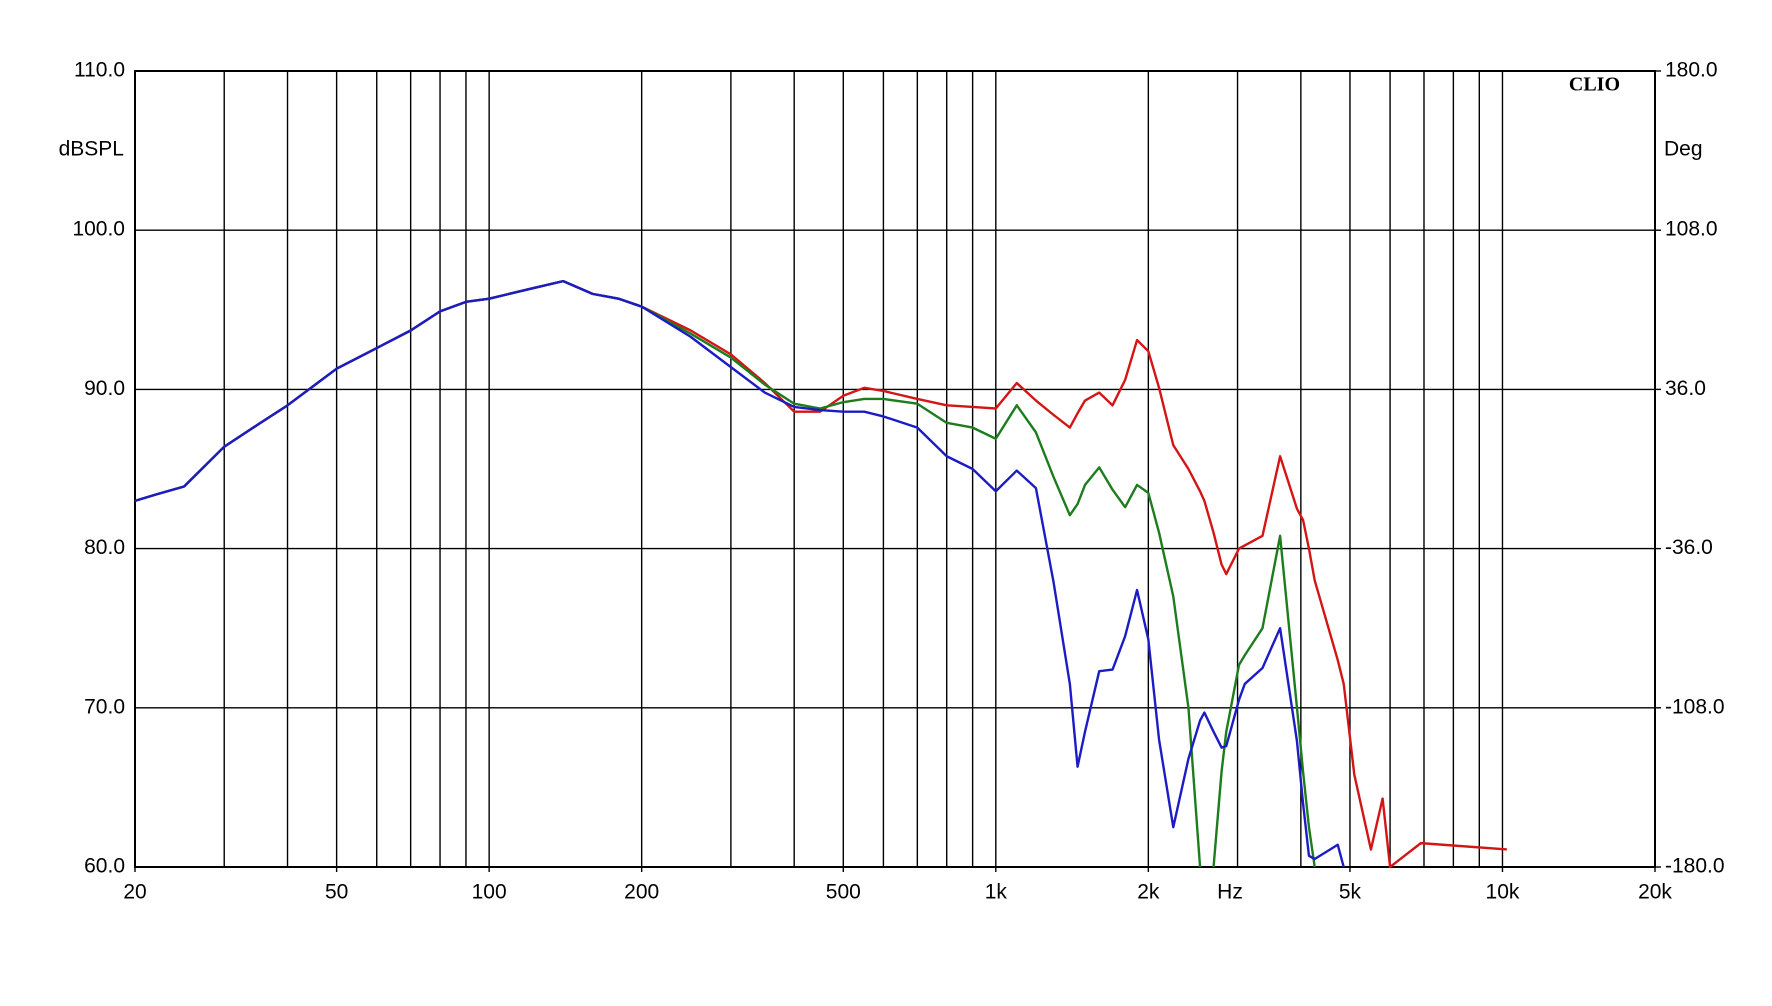  What do you see at coordinates (99, 70) in the screenshot?
I see `y-tick-label: 110.0` at bounding box center [99, 70].